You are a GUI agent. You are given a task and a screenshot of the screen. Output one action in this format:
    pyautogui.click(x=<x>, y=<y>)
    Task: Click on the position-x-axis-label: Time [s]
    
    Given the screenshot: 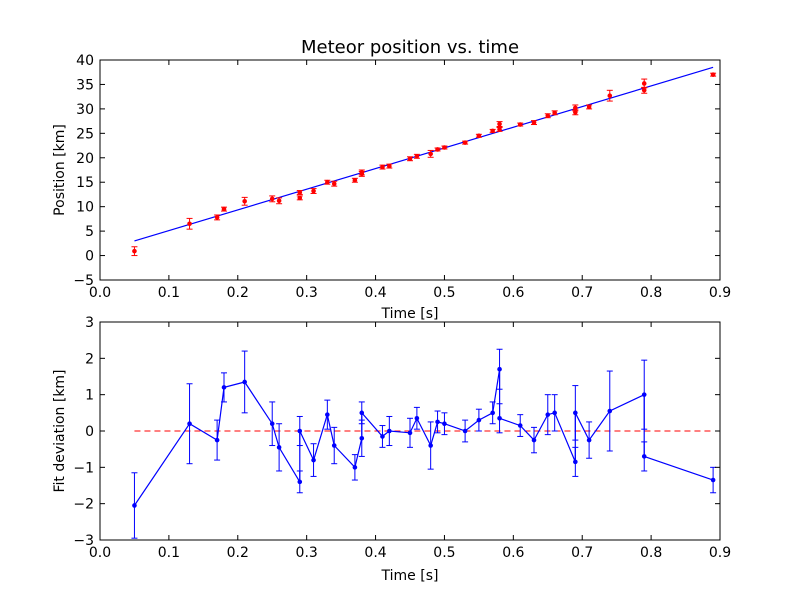 What is the action you would take?
    pyautogui.click(x=410, y=314)
    